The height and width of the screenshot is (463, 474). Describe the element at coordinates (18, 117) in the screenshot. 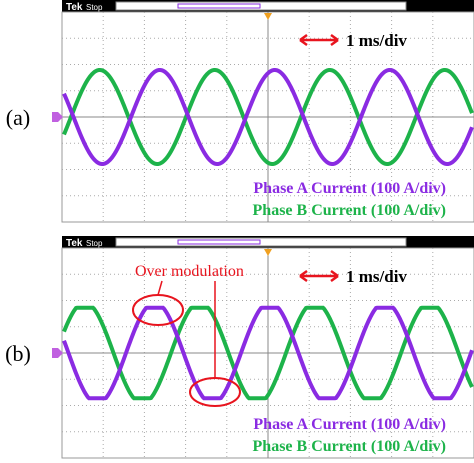

I see `panel-label: (a)` at that location.